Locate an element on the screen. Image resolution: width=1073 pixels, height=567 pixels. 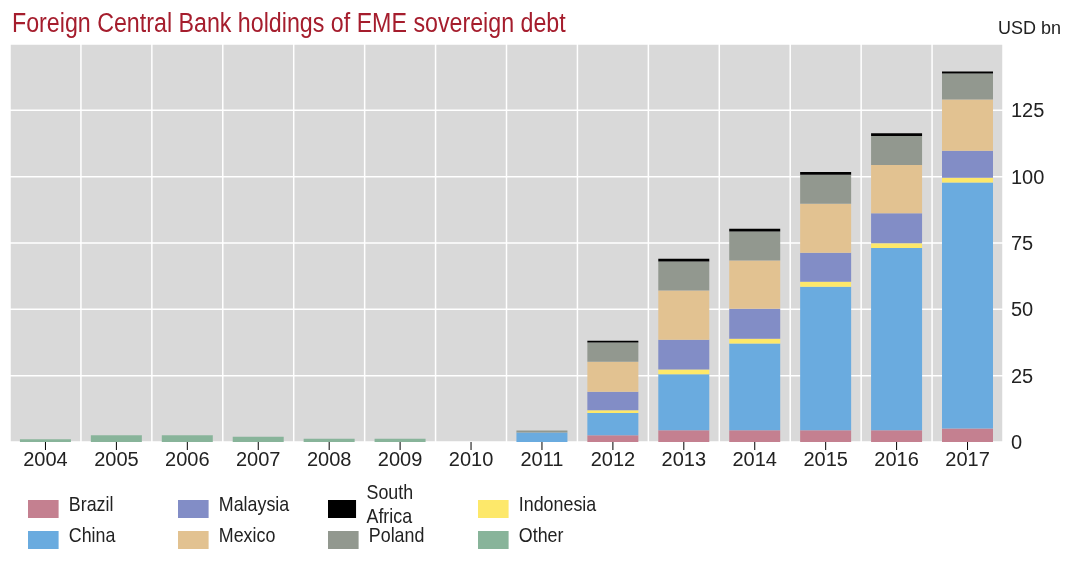
y-tick-label: 125 is located at coordinates (1028, 110).